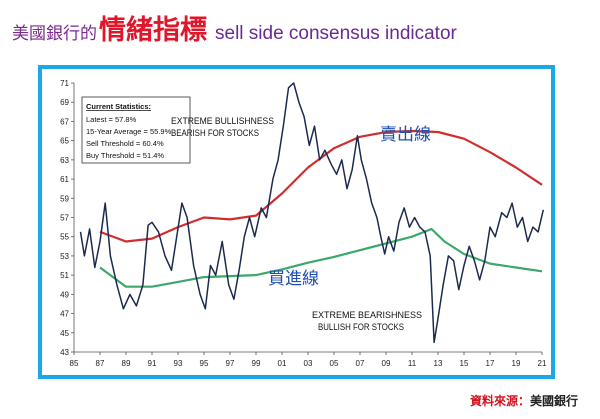  I want to click on x-tick-label: 07, so click(360, 363).